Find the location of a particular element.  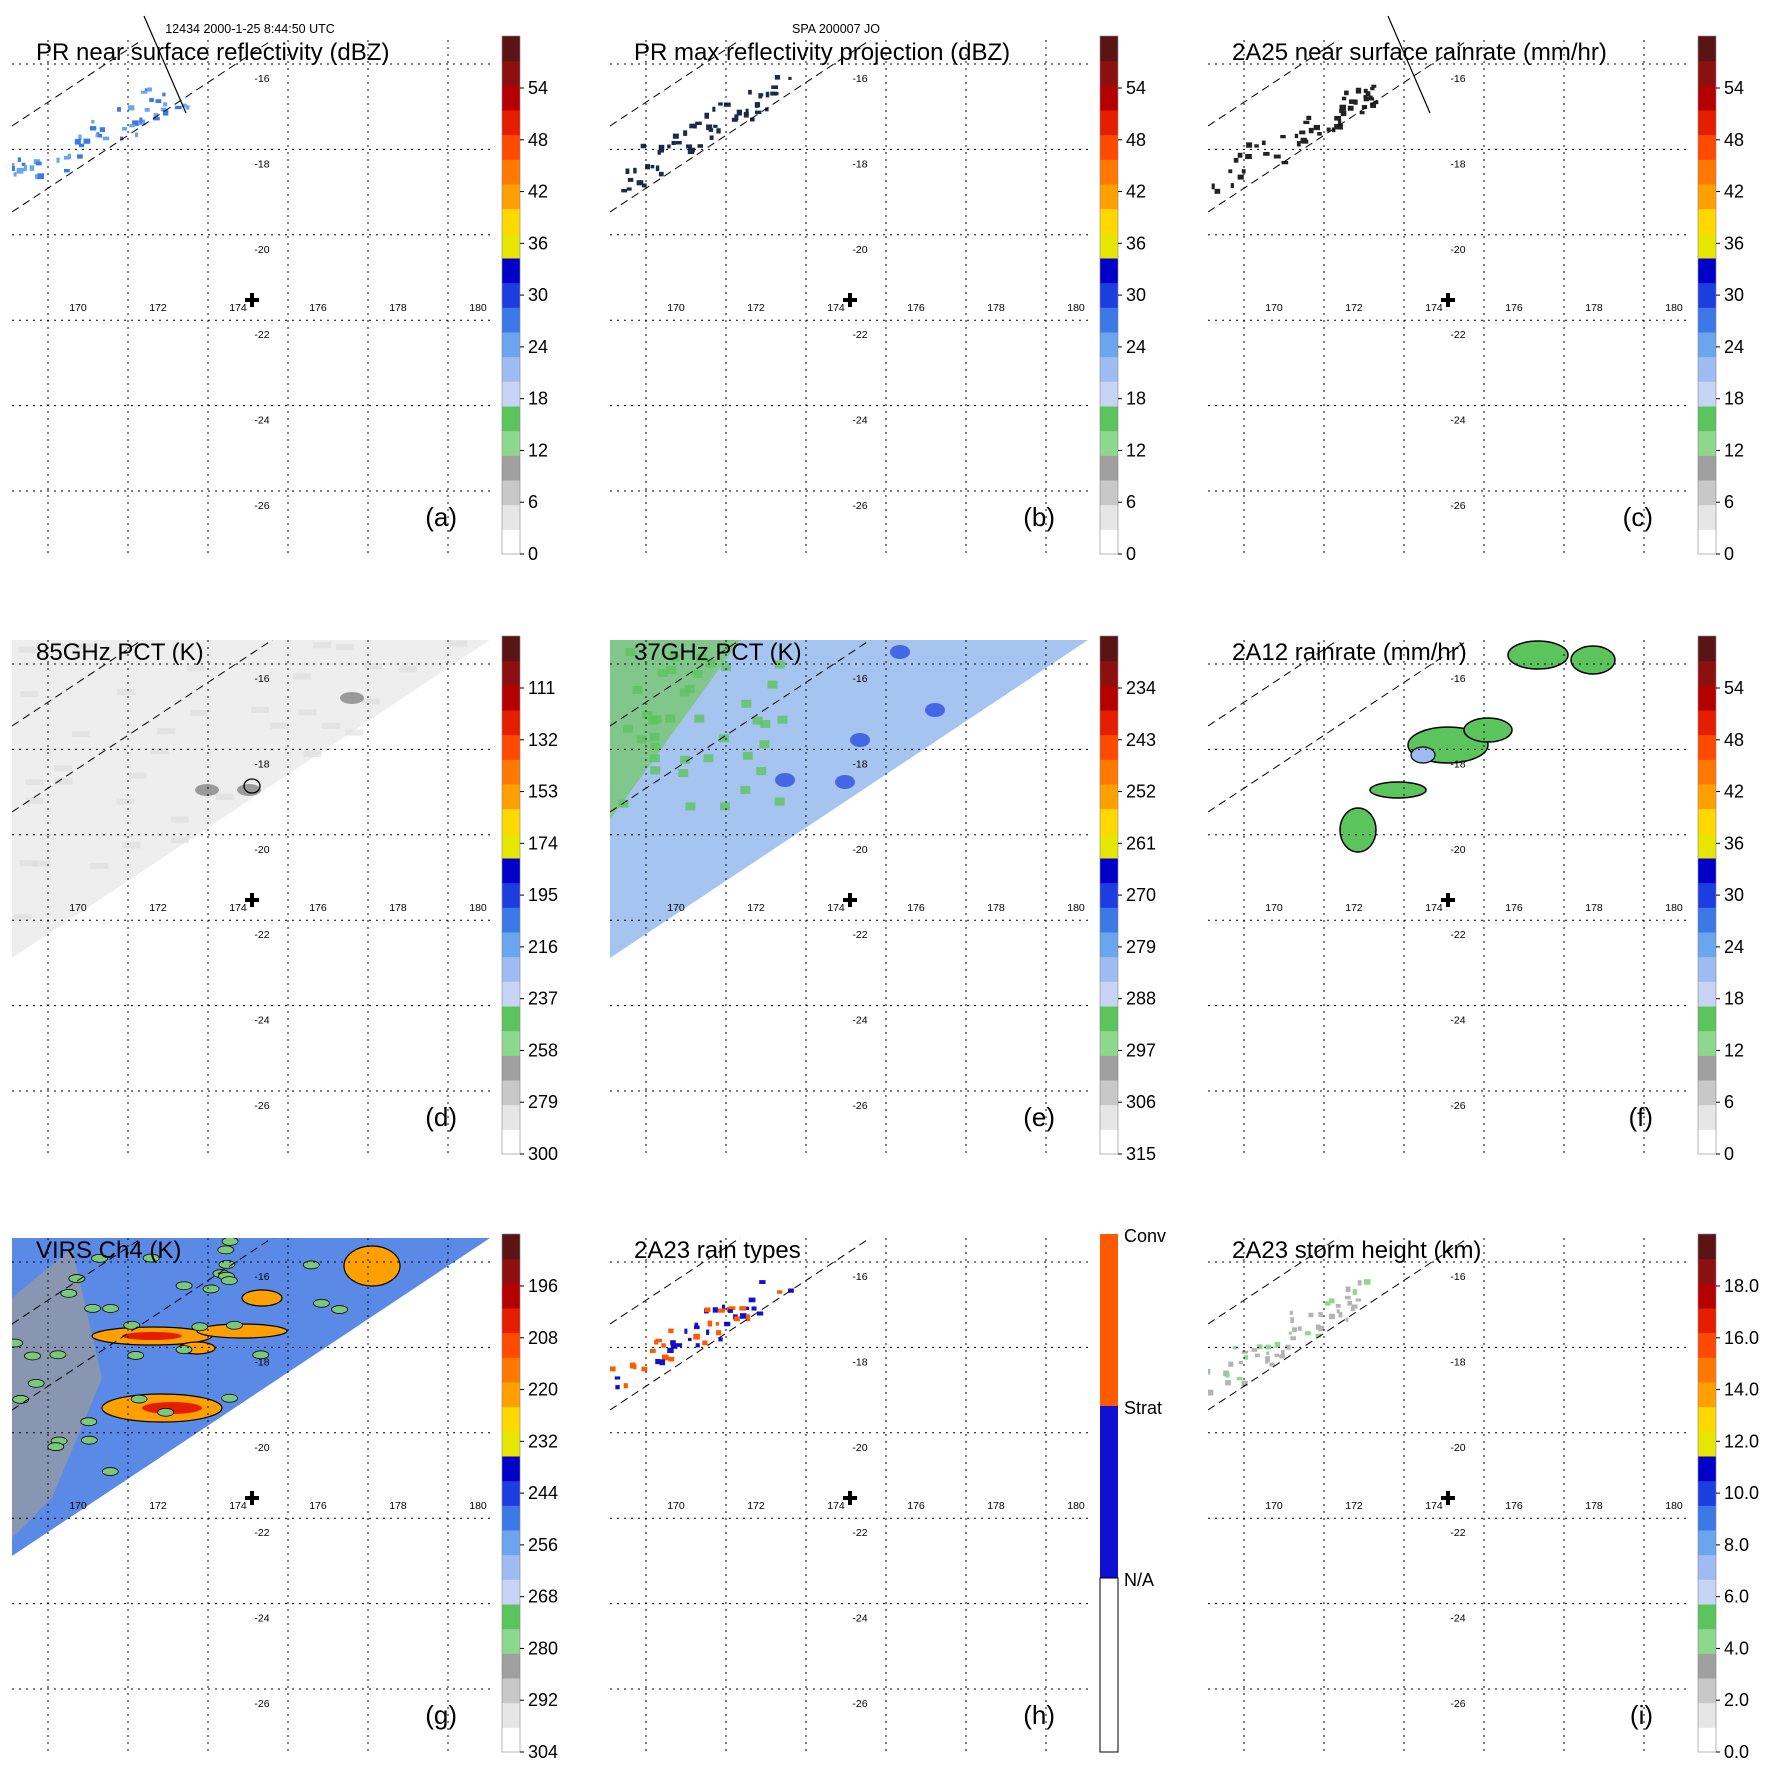

colorbar-label: 208 is located at coordinates (543, 1338).